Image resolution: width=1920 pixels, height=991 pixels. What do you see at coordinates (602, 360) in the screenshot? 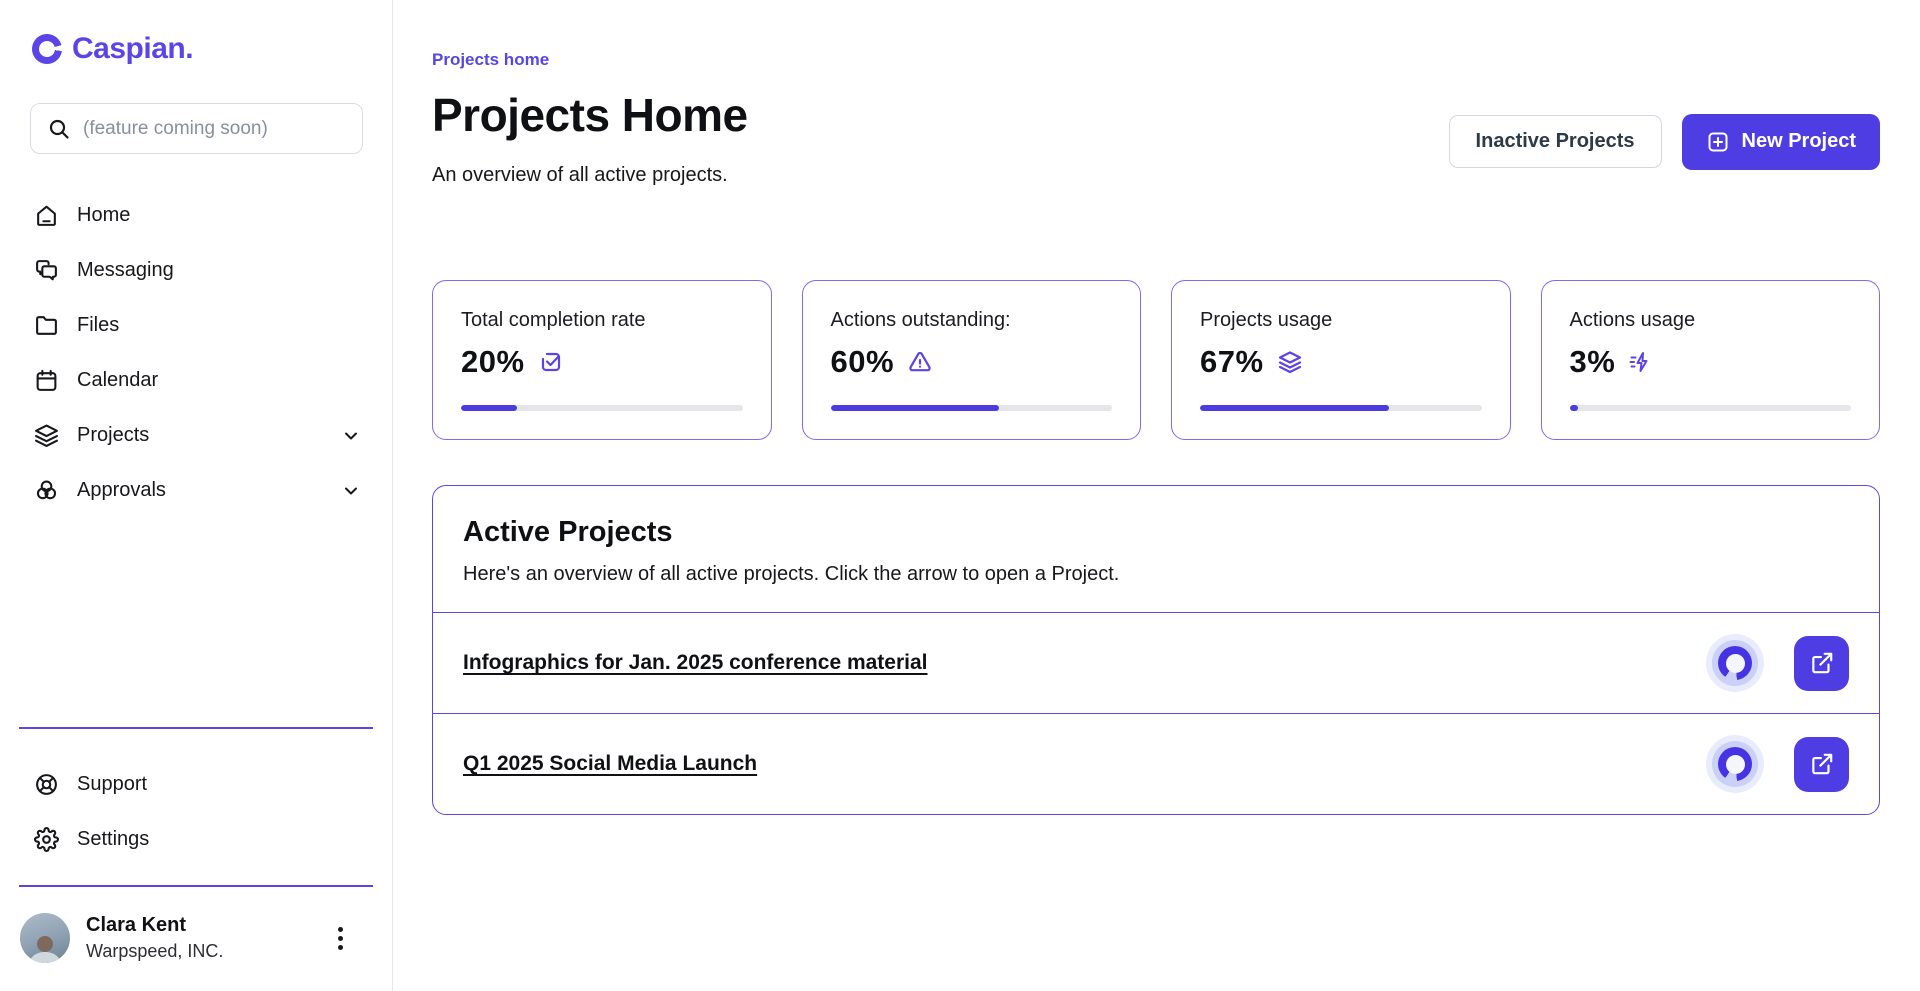
I see `stat-card-completion: Total completion rate 20%` at bounding box center [602, 360].